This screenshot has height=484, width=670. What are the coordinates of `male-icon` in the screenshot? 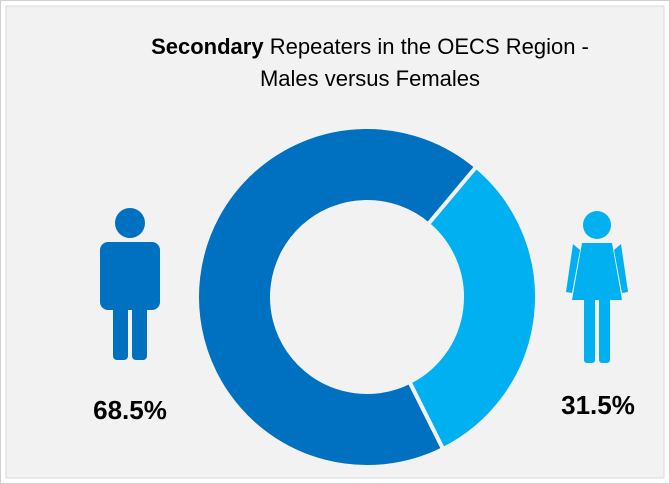 It's located at (130, 284).